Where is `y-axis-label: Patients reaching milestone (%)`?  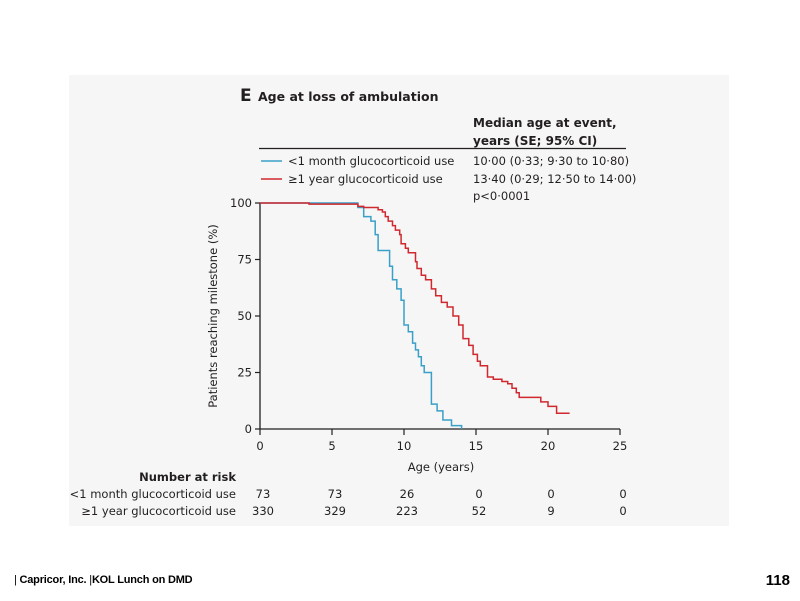 y-axis-label: Patients reaching milestone (%) is located at coordinates (213, 315).